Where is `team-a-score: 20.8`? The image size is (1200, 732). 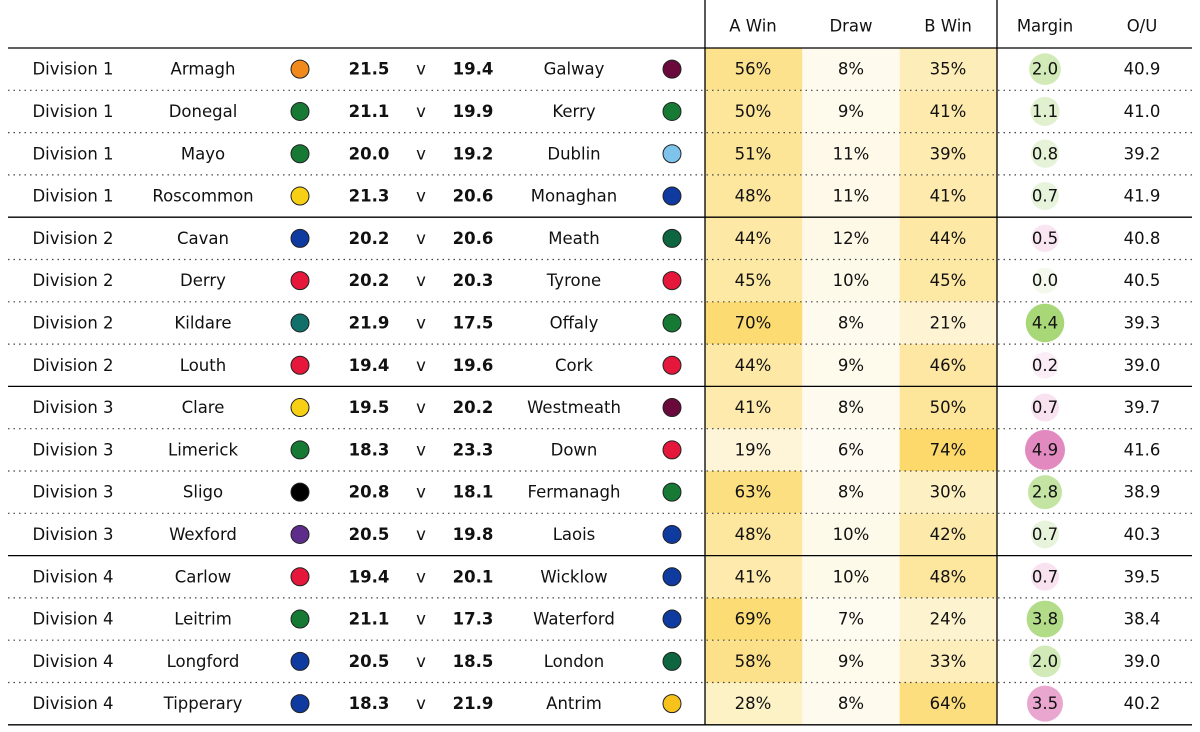 team-a-score: 20.8 is located at coordinates (369, 492).